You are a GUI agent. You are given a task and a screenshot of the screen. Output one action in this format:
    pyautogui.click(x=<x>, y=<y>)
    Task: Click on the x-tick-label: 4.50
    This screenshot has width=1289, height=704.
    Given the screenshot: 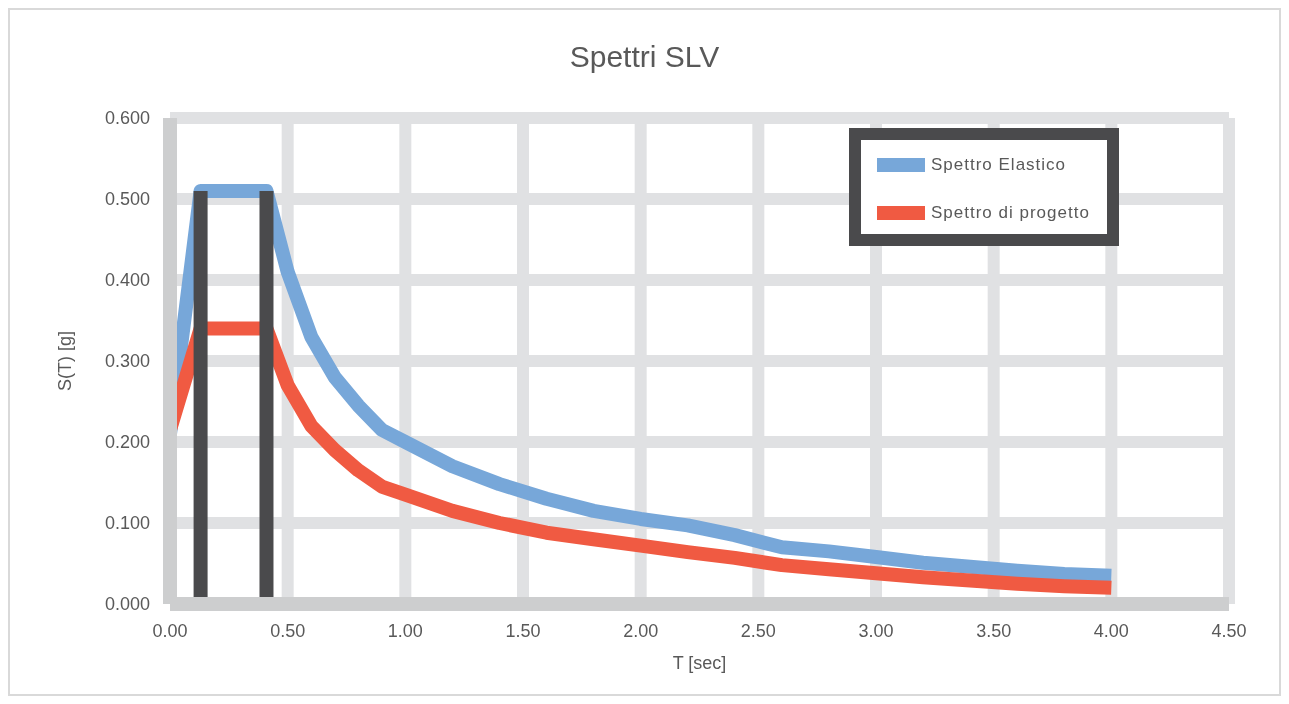 What is the action you would take?
    pyautogui.click(x=1229, y=630)
    